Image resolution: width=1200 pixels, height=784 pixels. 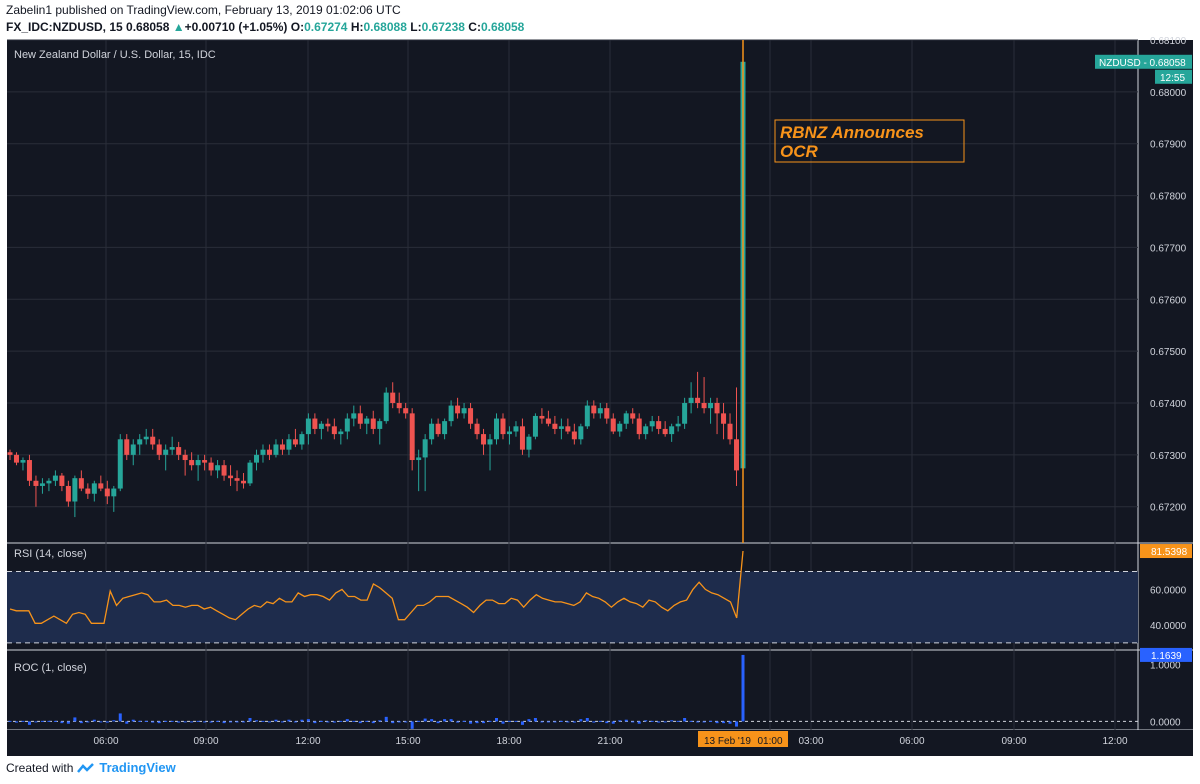 I want to click on last-price: 0.68058, so click(x=148, y=27).